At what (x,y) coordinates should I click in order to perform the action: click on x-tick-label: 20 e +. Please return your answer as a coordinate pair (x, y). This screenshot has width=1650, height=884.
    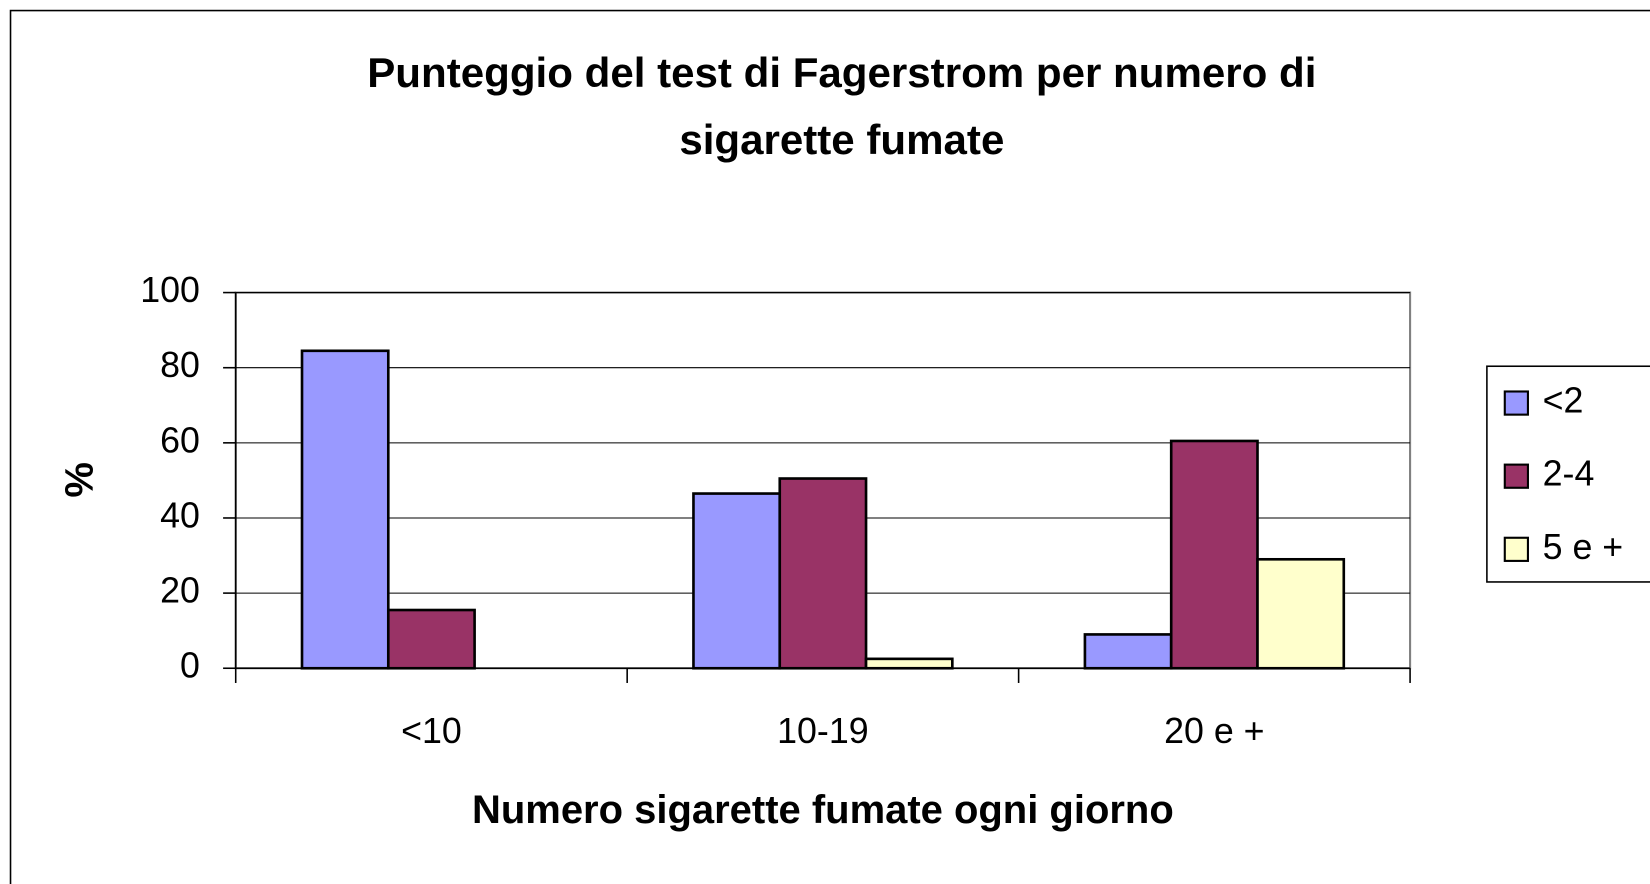
    Looking at the image, I should click on (1214, 731).